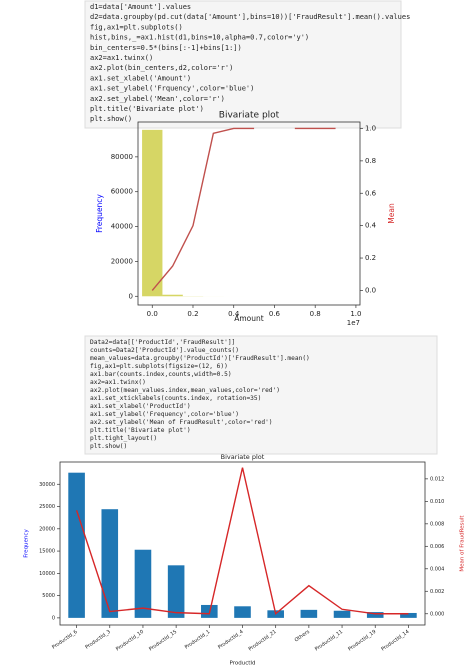  I want to click on code-line: fig,ax1=plt.subplots(), so click(136, 27).